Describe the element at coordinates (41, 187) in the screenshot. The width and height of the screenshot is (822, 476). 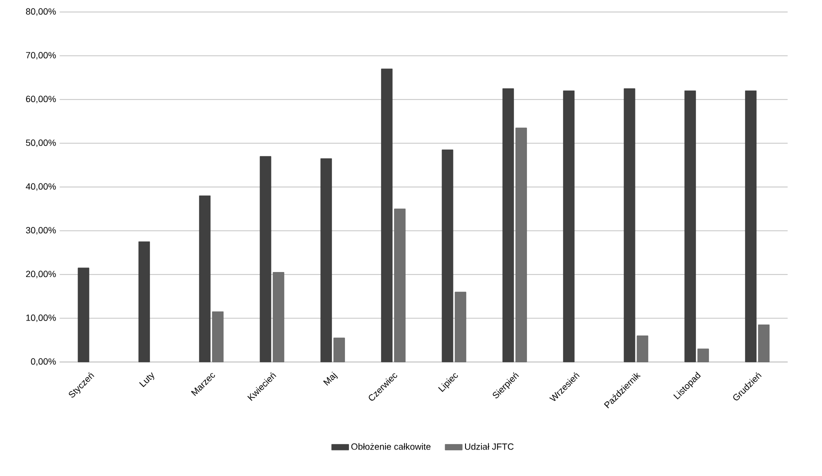
I see `y-tick-label: 40,00%` at that location.